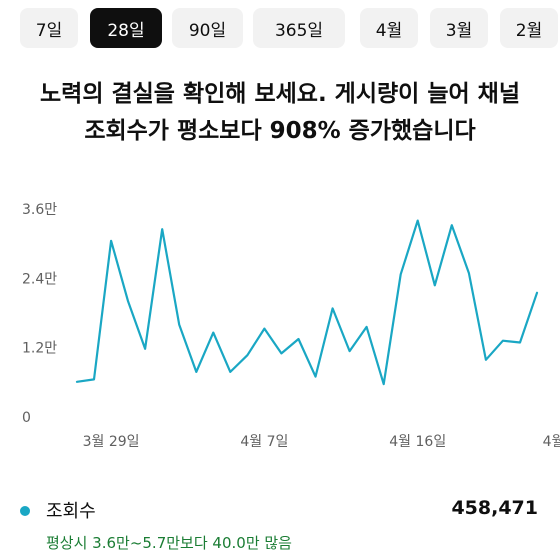 This screenshot has height=560, width=560. What do you see at coordinates (529, 28) in the screenshot?
I see `tab-february: 2월` at bounding box center [529, 28].